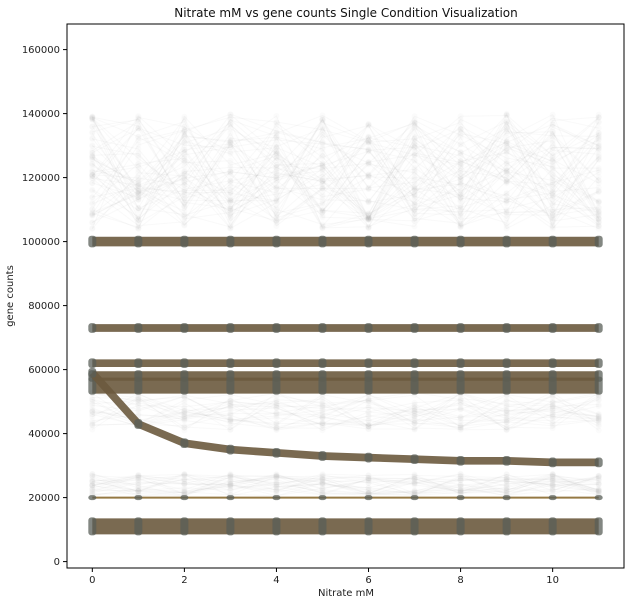 This screenshot has width=631, height=604. I want to click on series-band, so click(344, 418).